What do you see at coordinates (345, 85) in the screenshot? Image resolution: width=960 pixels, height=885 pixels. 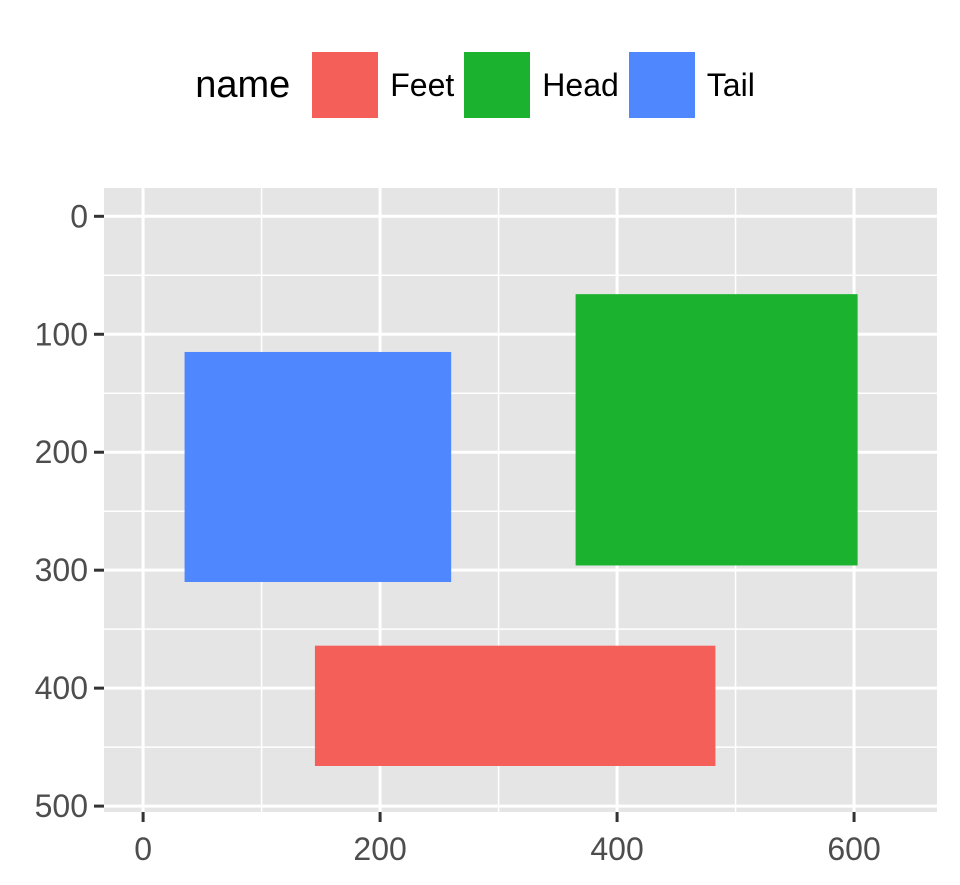 I see `legend-key-feet` at bounding box center [345, 85].